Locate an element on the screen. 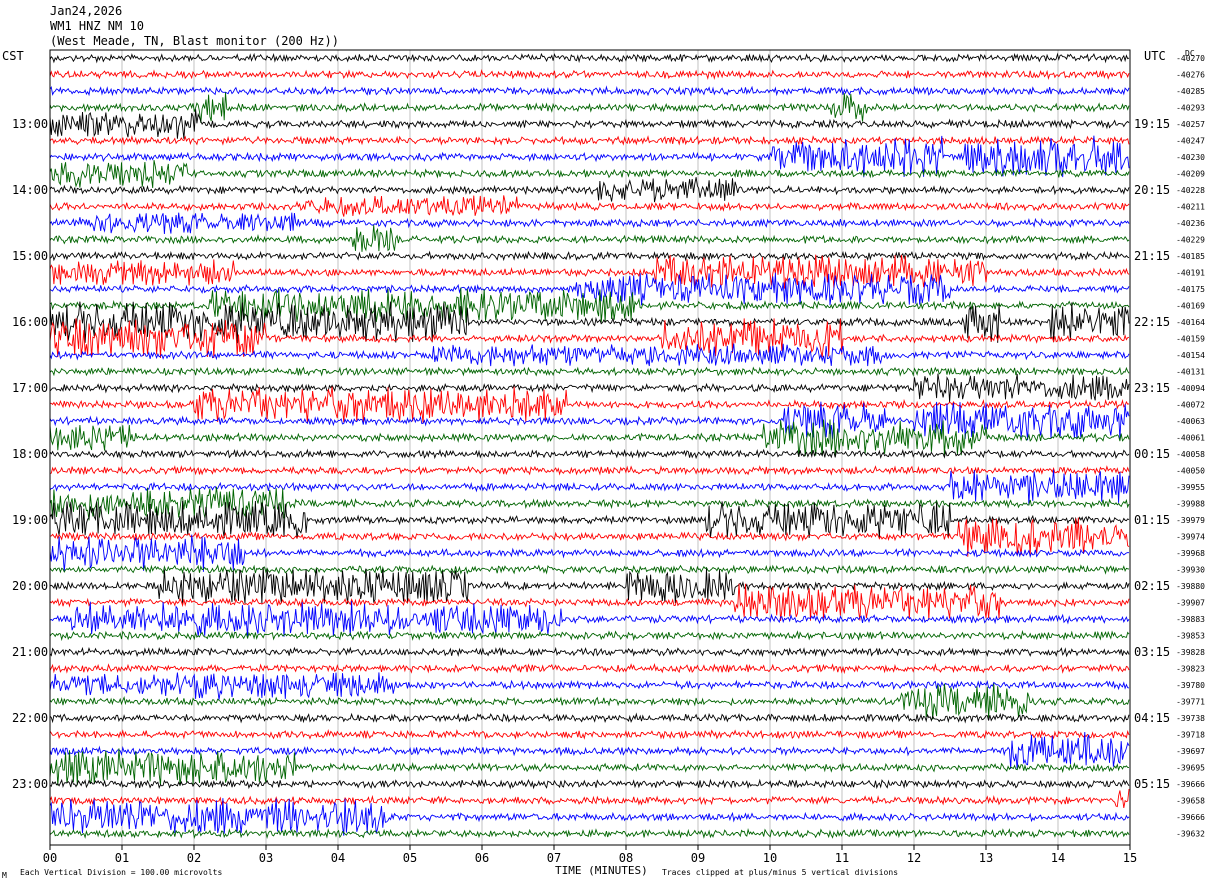 This screenshot has width=1210, height=886. left-hour-label-1: 14:00 is located at coordinates (30, 190).